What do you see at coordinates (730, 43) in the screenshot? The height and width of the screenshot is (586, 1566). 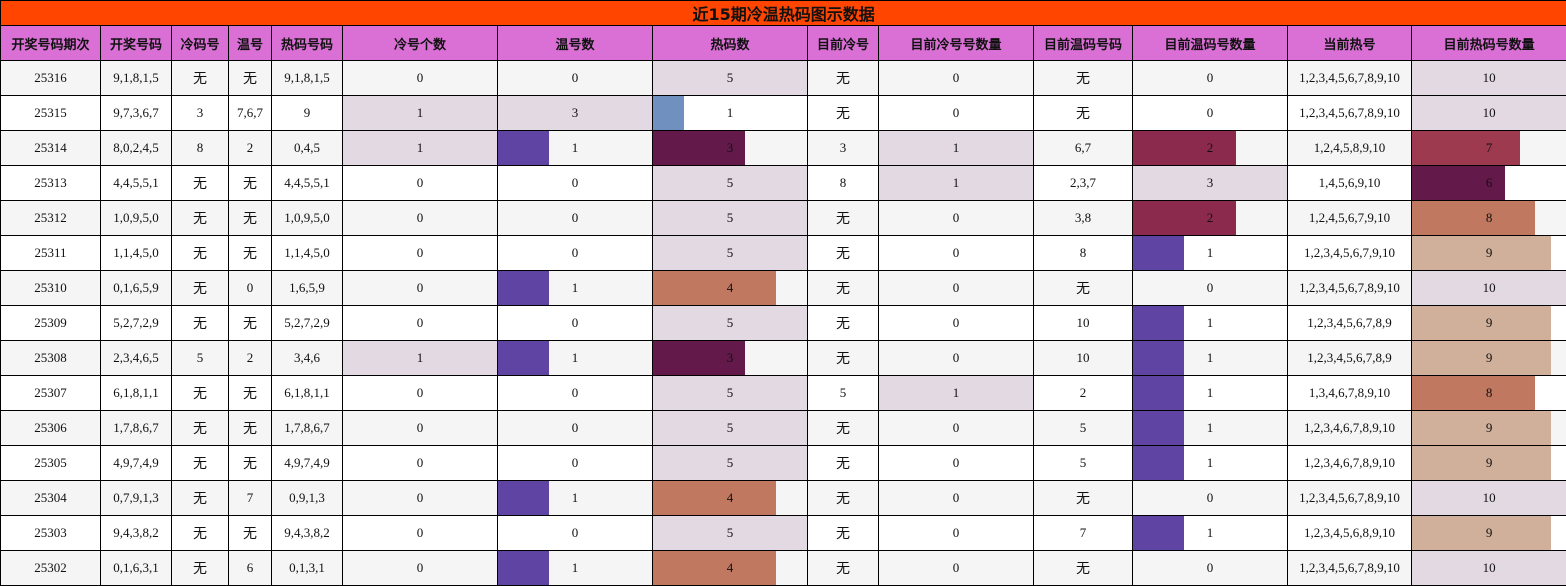 I see `column-header: 热码数` at bounding box center [730, 43].